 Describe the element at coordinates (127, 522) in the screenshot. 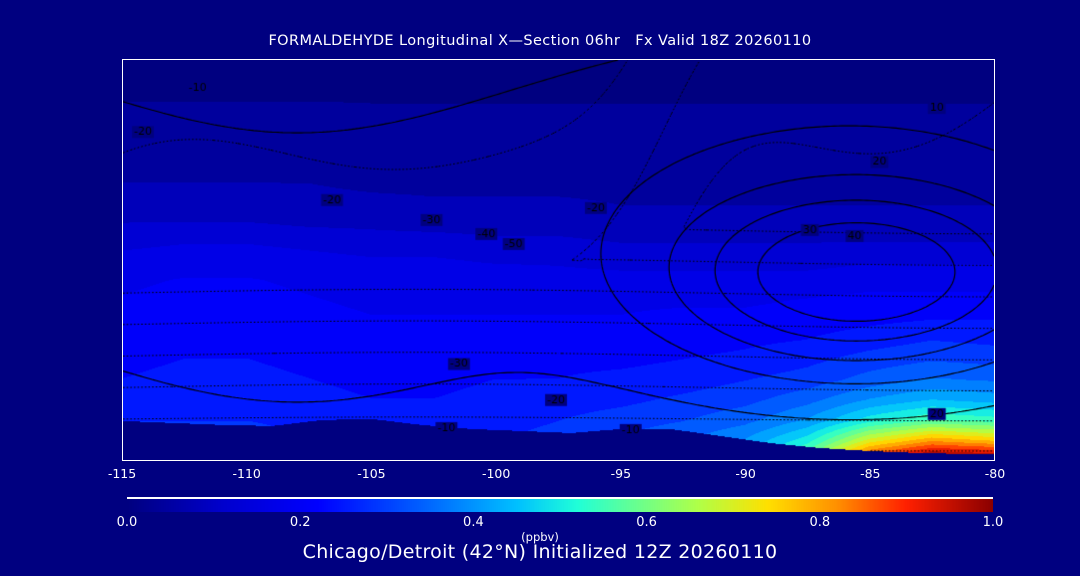

I see `colorbar-tick-label: 0.0` at that location.